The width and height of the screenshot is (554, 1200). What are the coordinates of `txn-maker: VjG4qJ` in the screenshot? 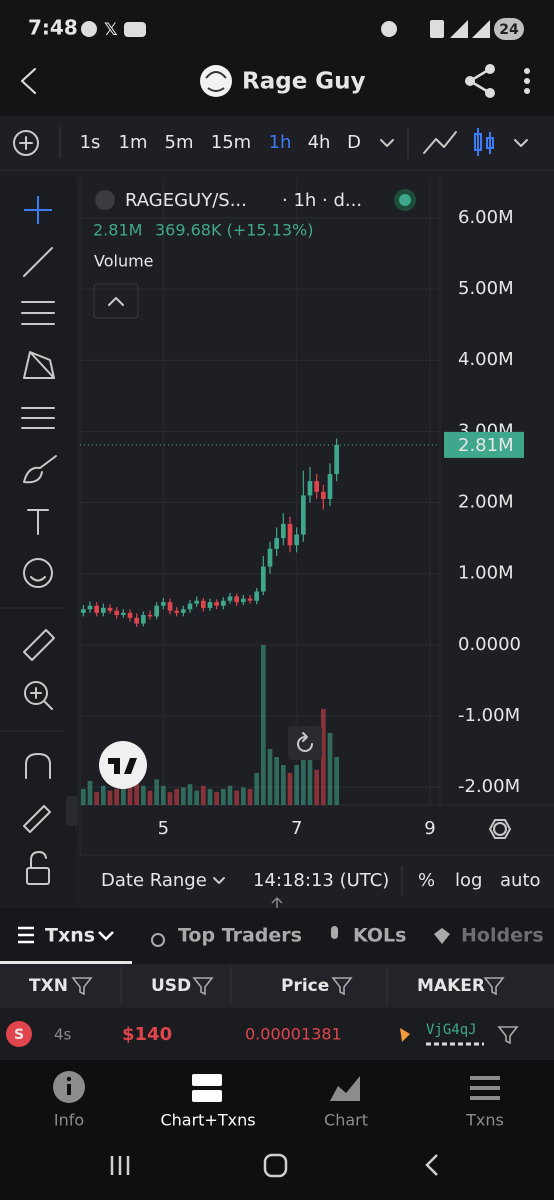 It's located at (451, 1030).